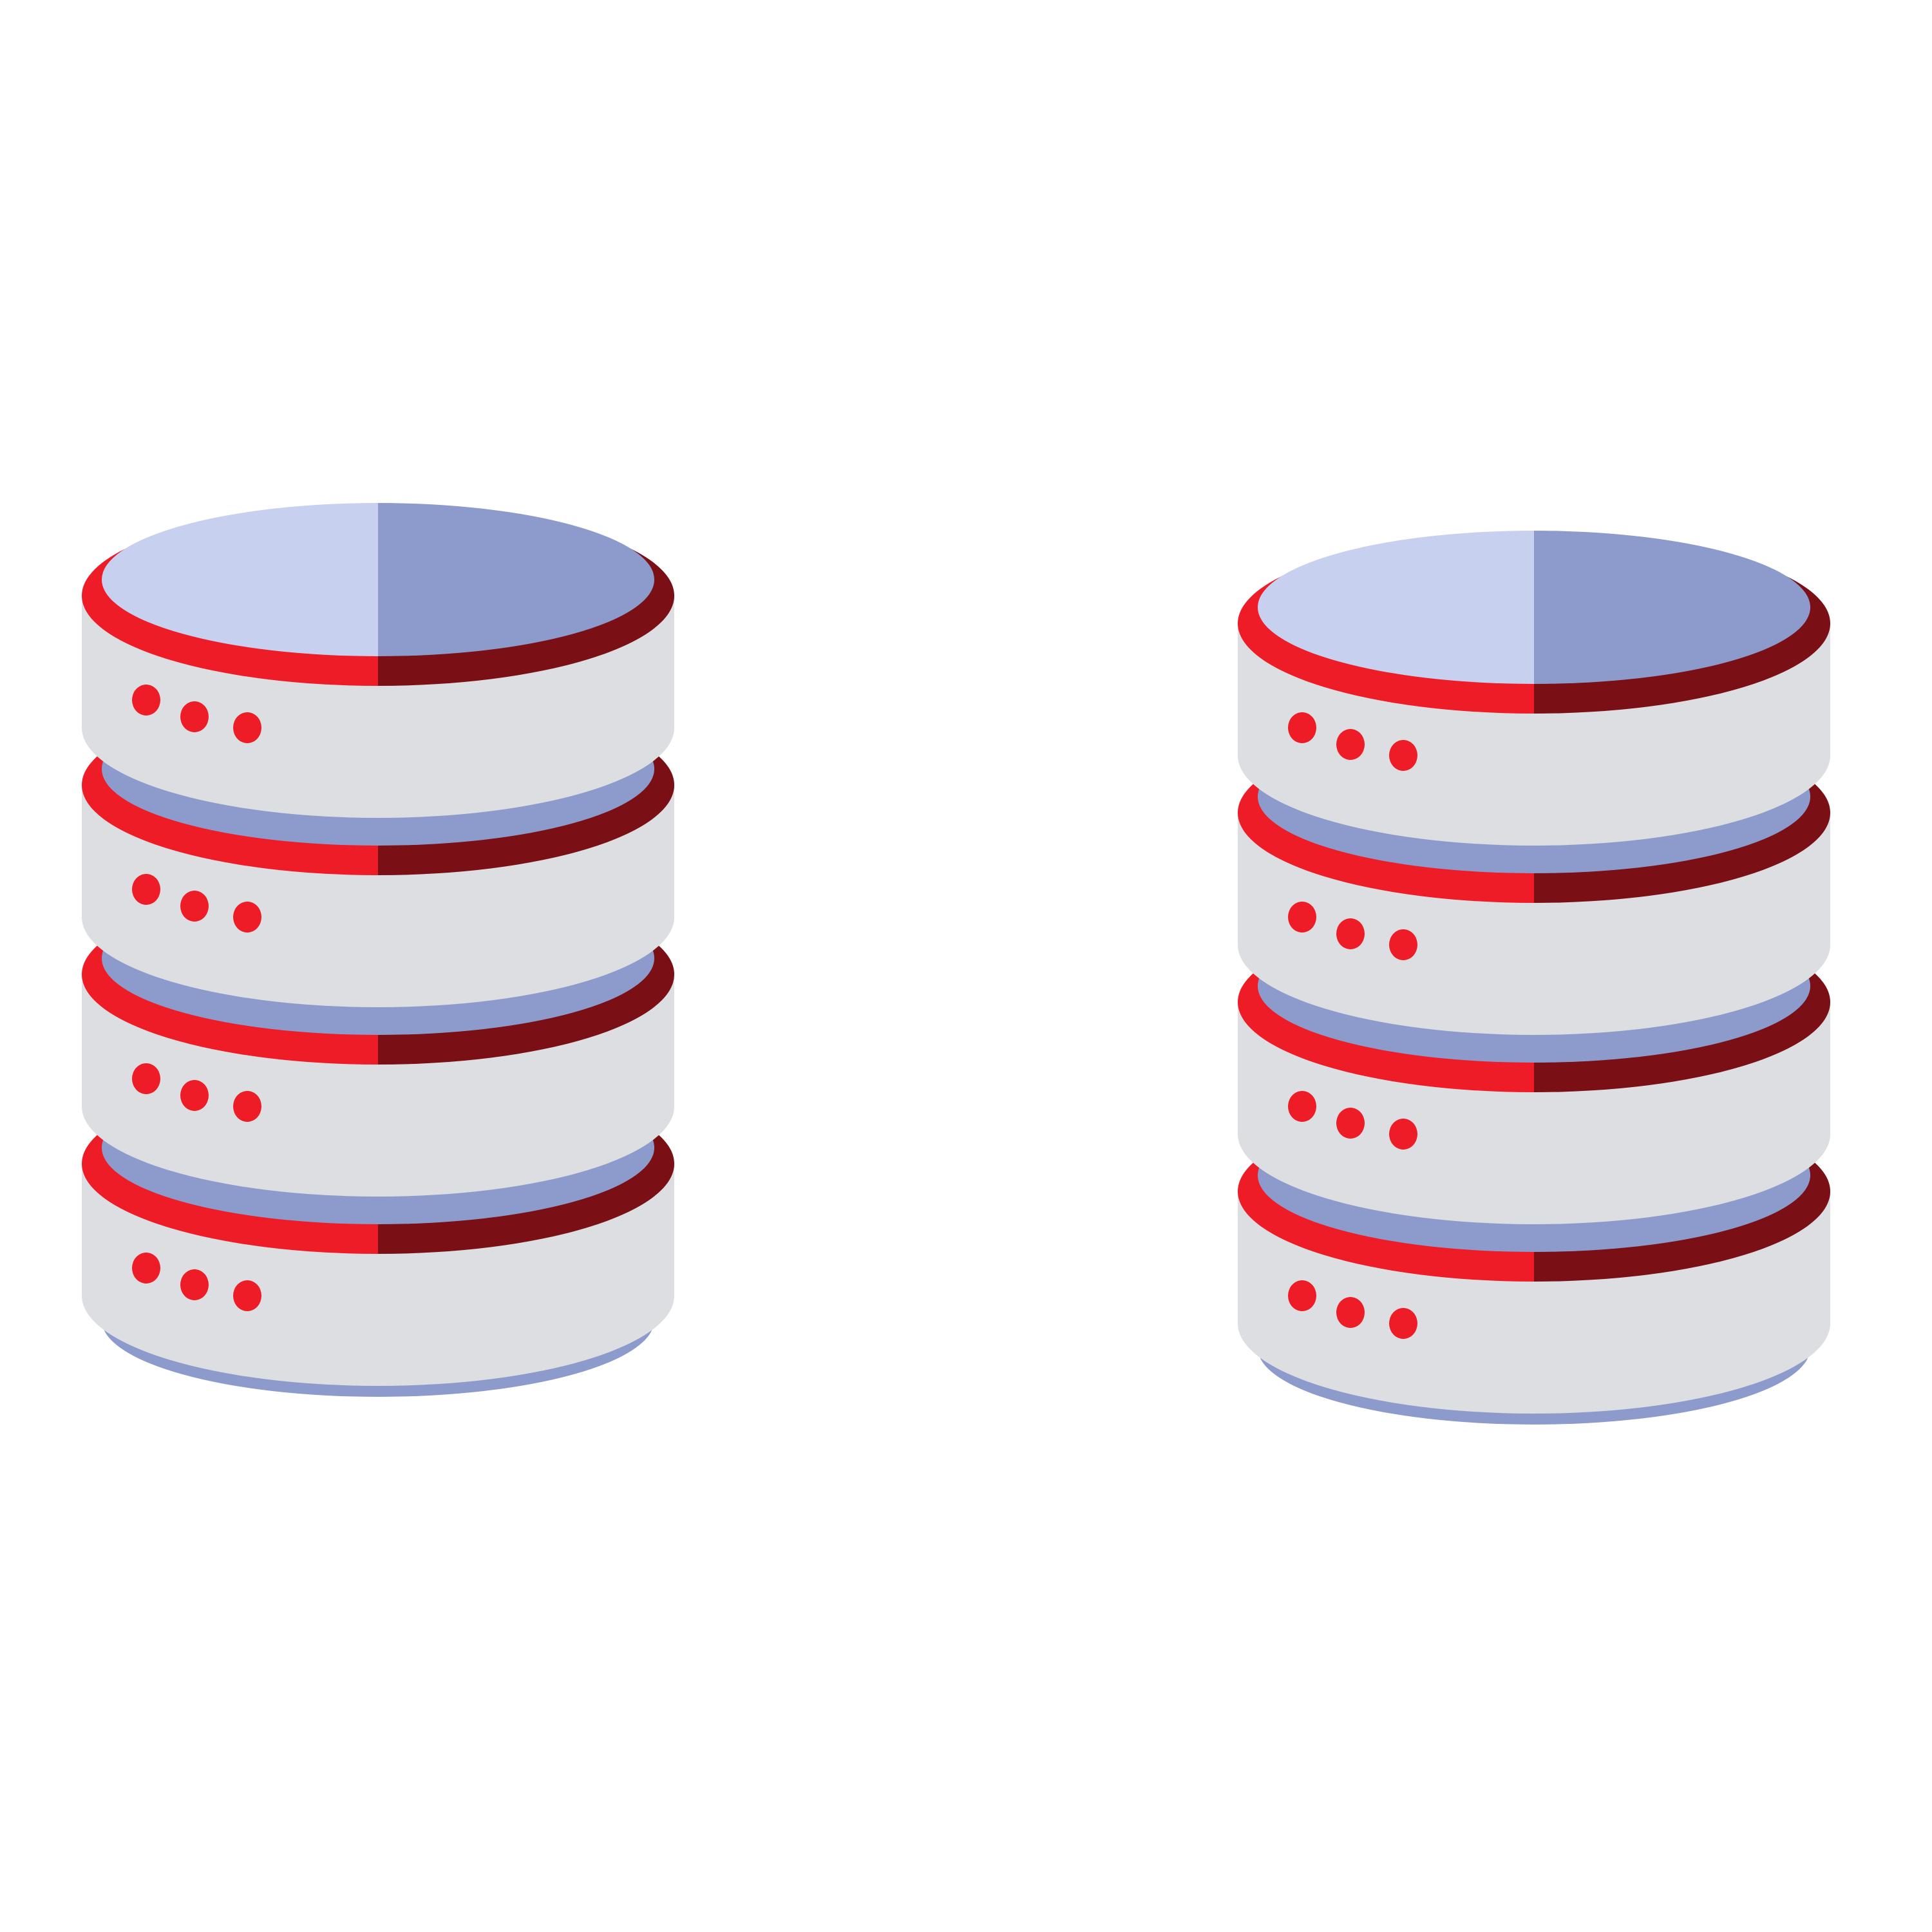 This screenshot has height=1932, width=1932. I want to click on database-icon-right, so click(1534, 978).